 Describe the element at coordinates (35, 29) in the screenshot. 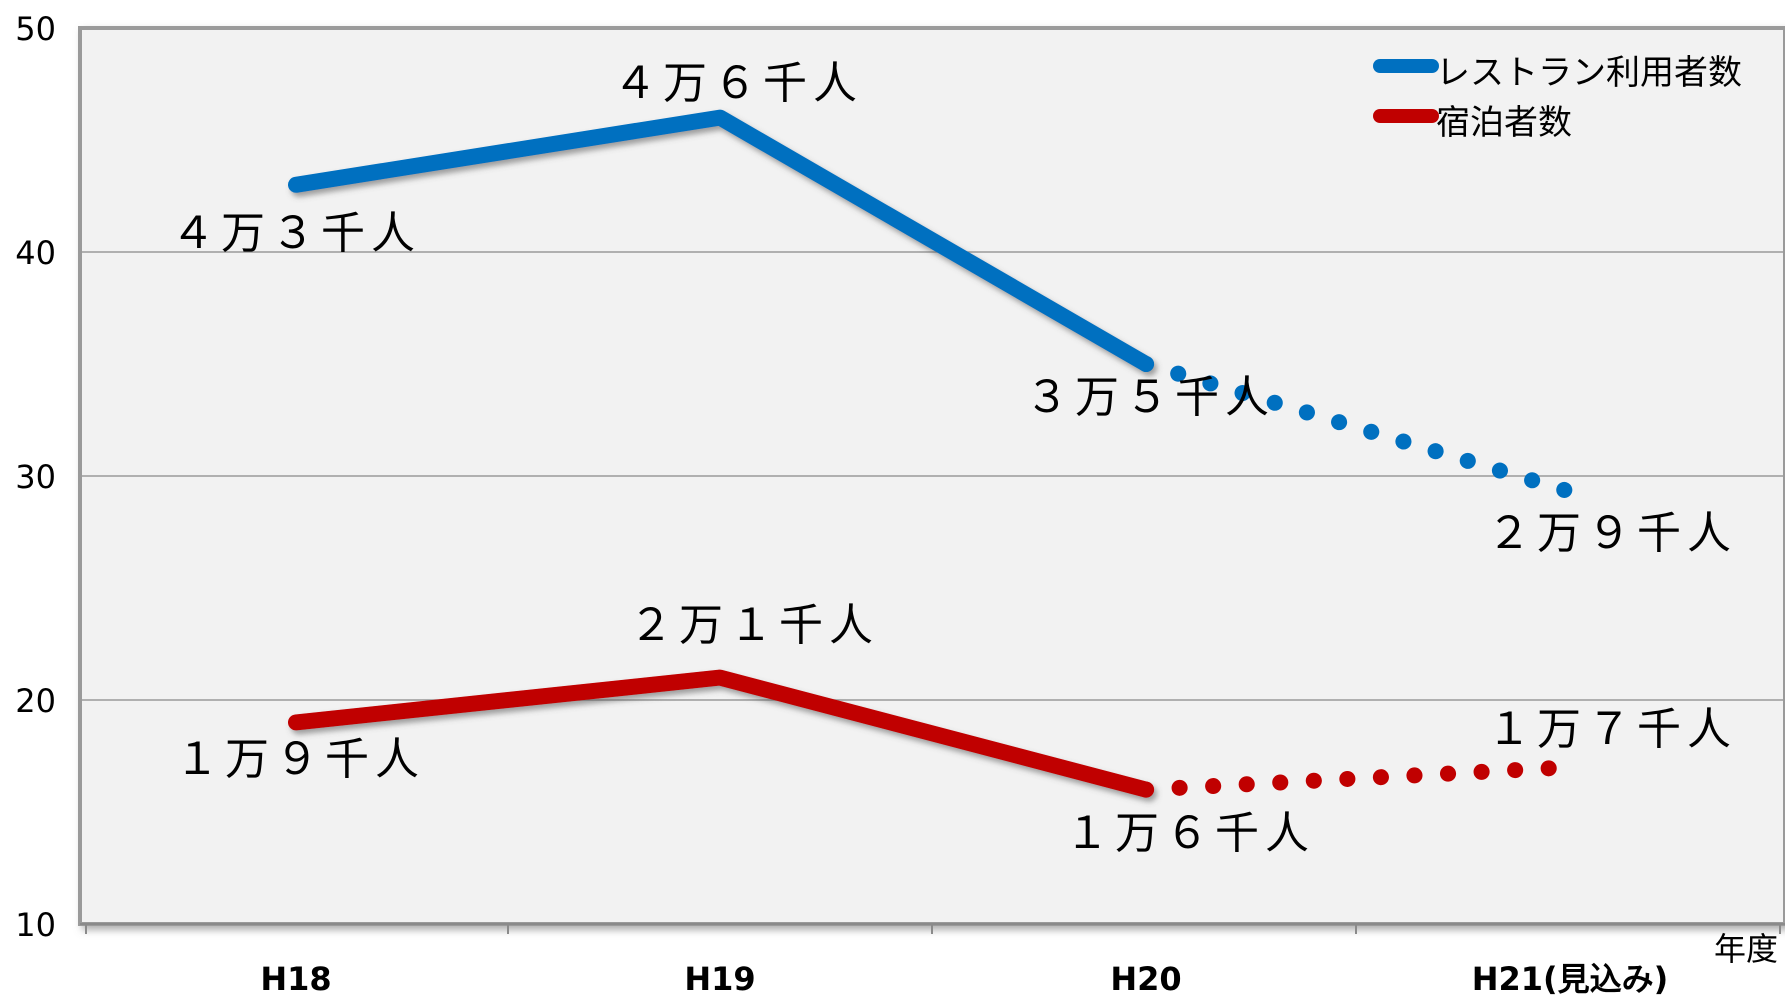

I see `y-tick-label: 50` at that location.